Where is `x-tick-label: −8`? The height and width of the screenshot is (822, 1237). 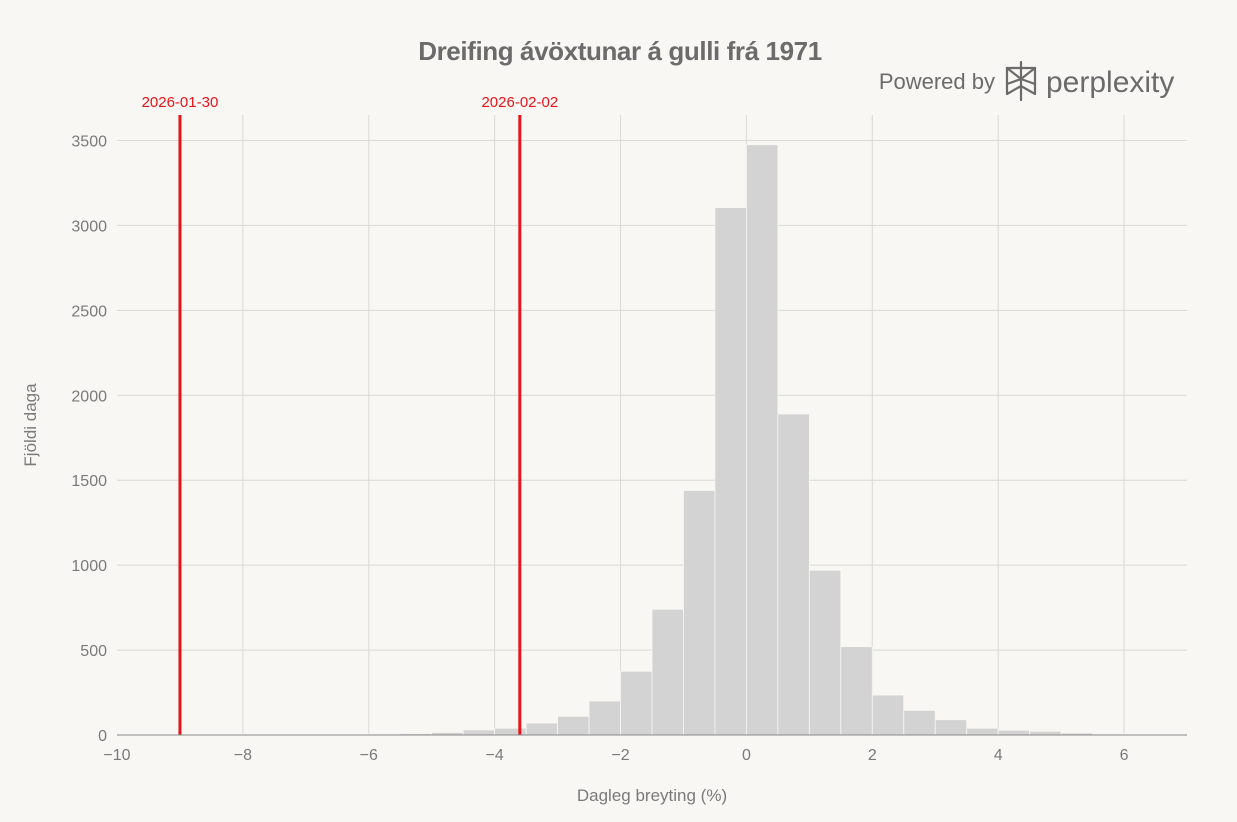 x-tick-label: −8 is located at coordinates (243, 755).